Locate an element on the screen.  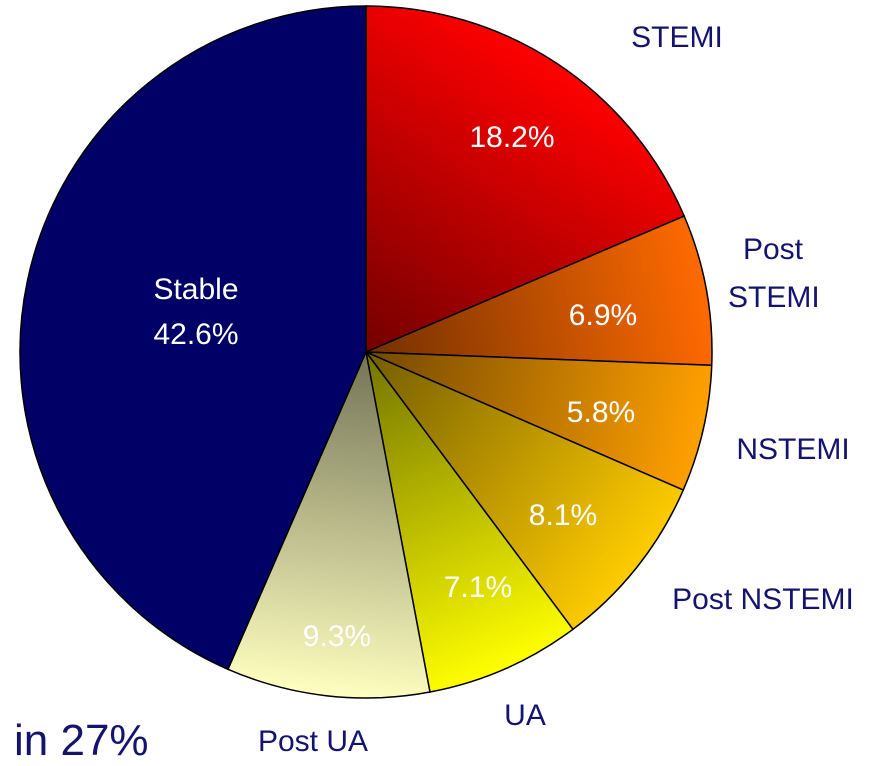
category-label: Post NSTEMI is located at coordinates (763, 599).